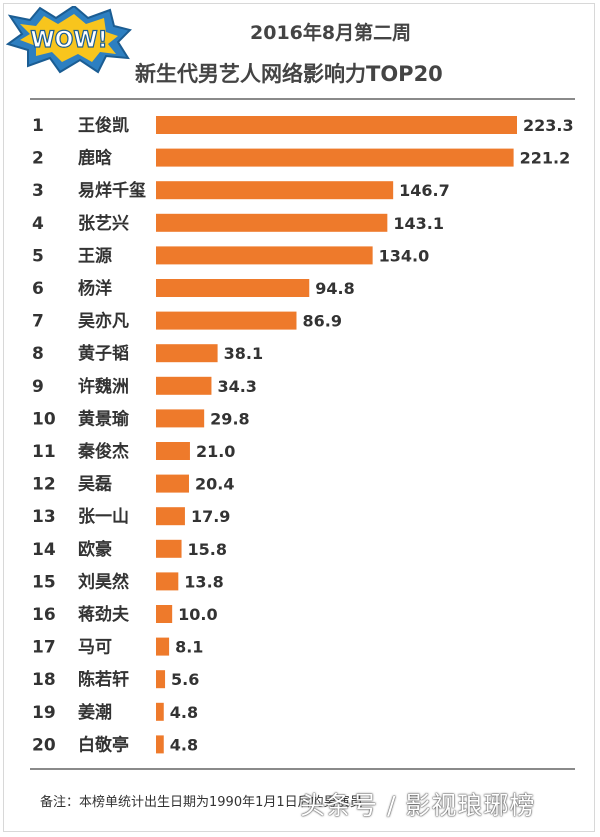  What do you see at coordinates (44, 582) in the screenshot?
I see `rank-label: 15` at bounding box center [44, 582].